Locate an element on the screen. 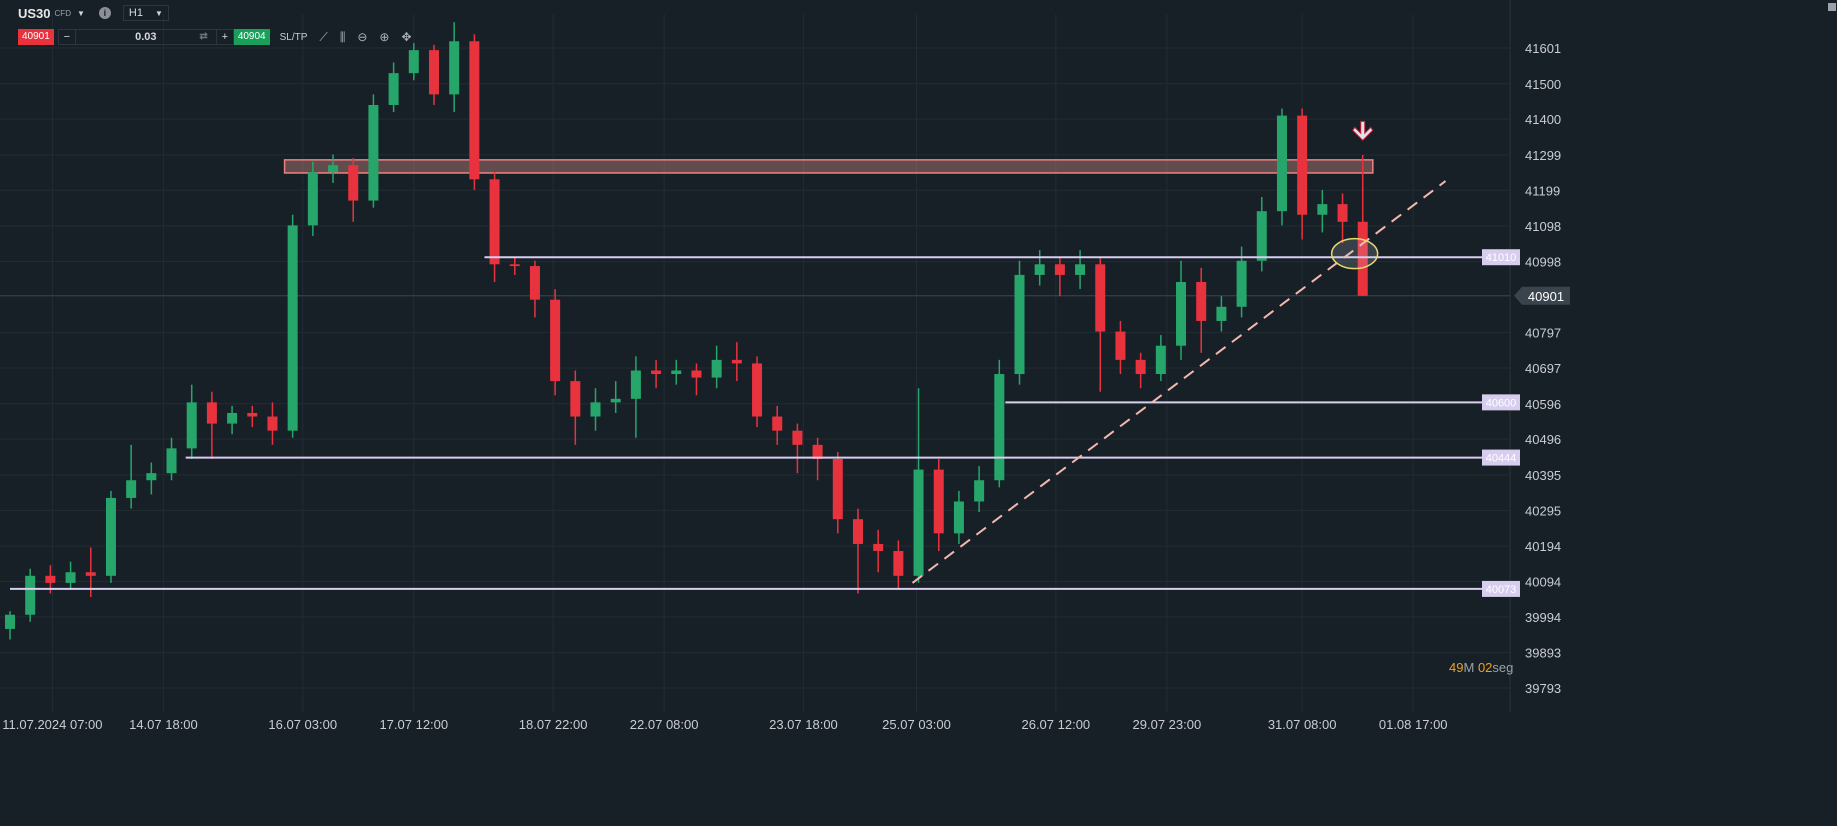 This screenshot has width=1837, height=826. lot-value: 0.03 is located at coordinates (146, 37).